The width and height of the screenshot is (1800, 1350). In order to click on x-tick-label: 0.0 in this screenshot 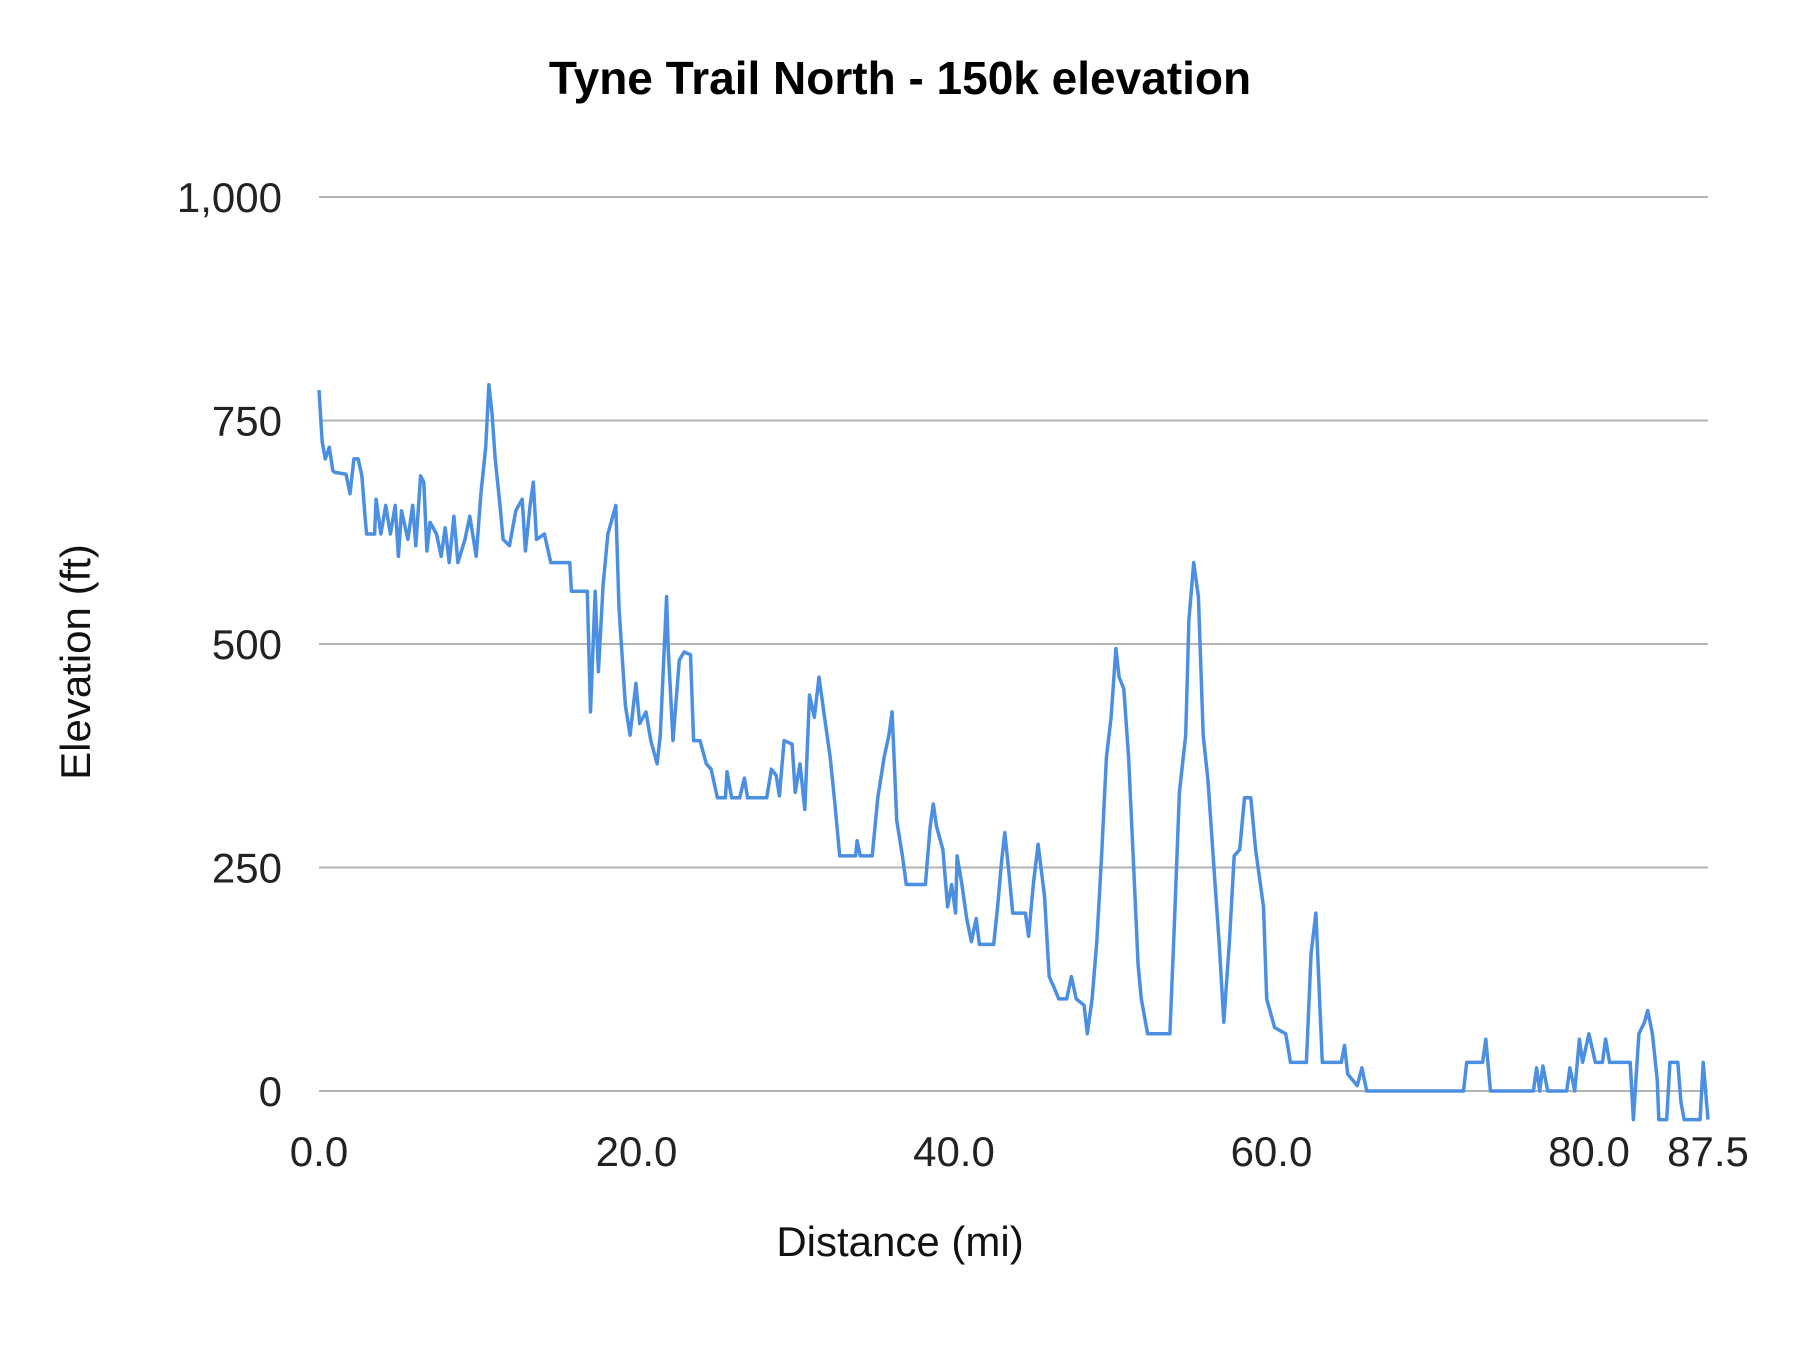, I will do `click(319, 1151)`.